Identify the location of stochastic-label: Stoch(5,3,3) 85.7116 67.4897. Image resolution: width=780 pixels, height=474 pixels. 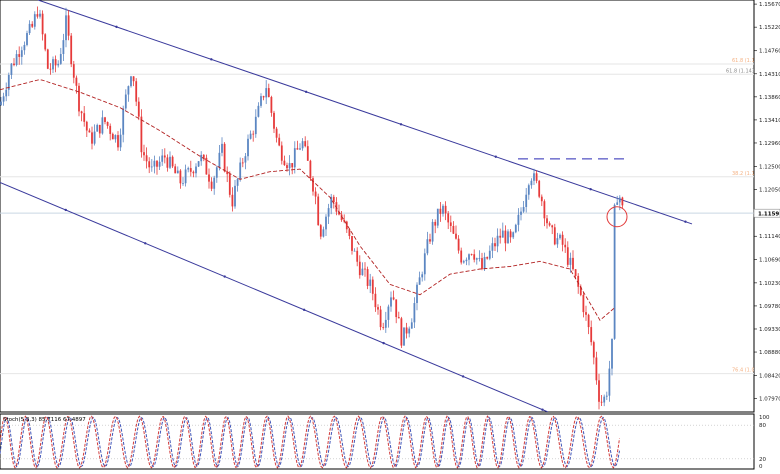
(44, 420).